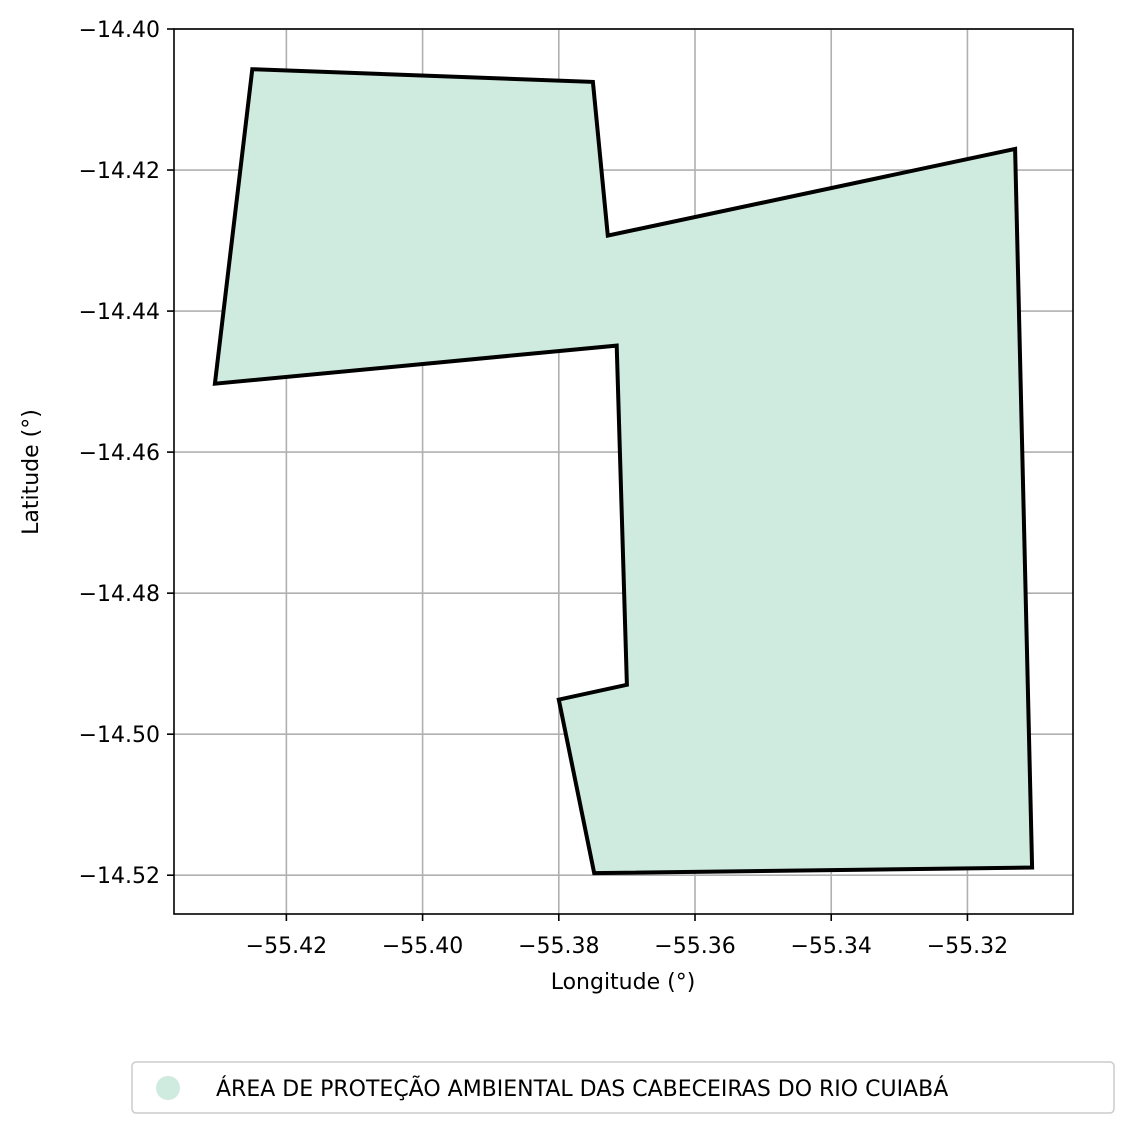 Image resolution: width=1134 pixels, height=1133 pixels. I want to click on y-tick-label: −14.40, so click(119, 30).